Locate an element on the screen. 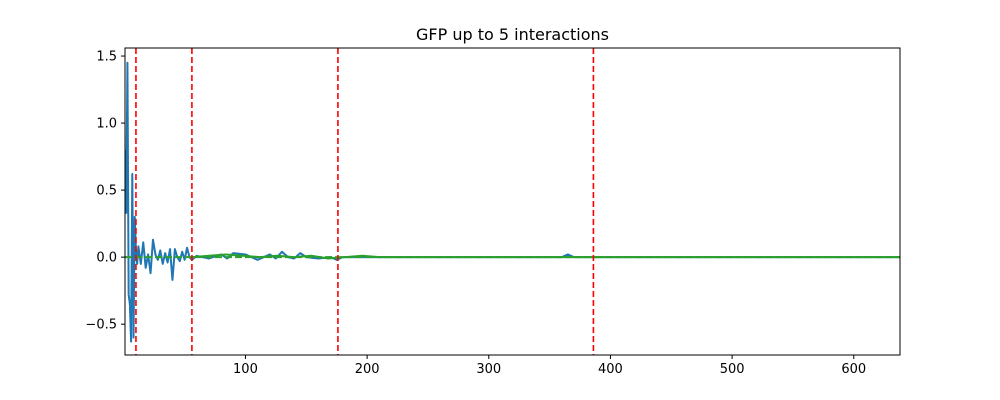 This screenshot has width=1000, height=400. x-tick-label: 600 is located at coordinates (853, 369).